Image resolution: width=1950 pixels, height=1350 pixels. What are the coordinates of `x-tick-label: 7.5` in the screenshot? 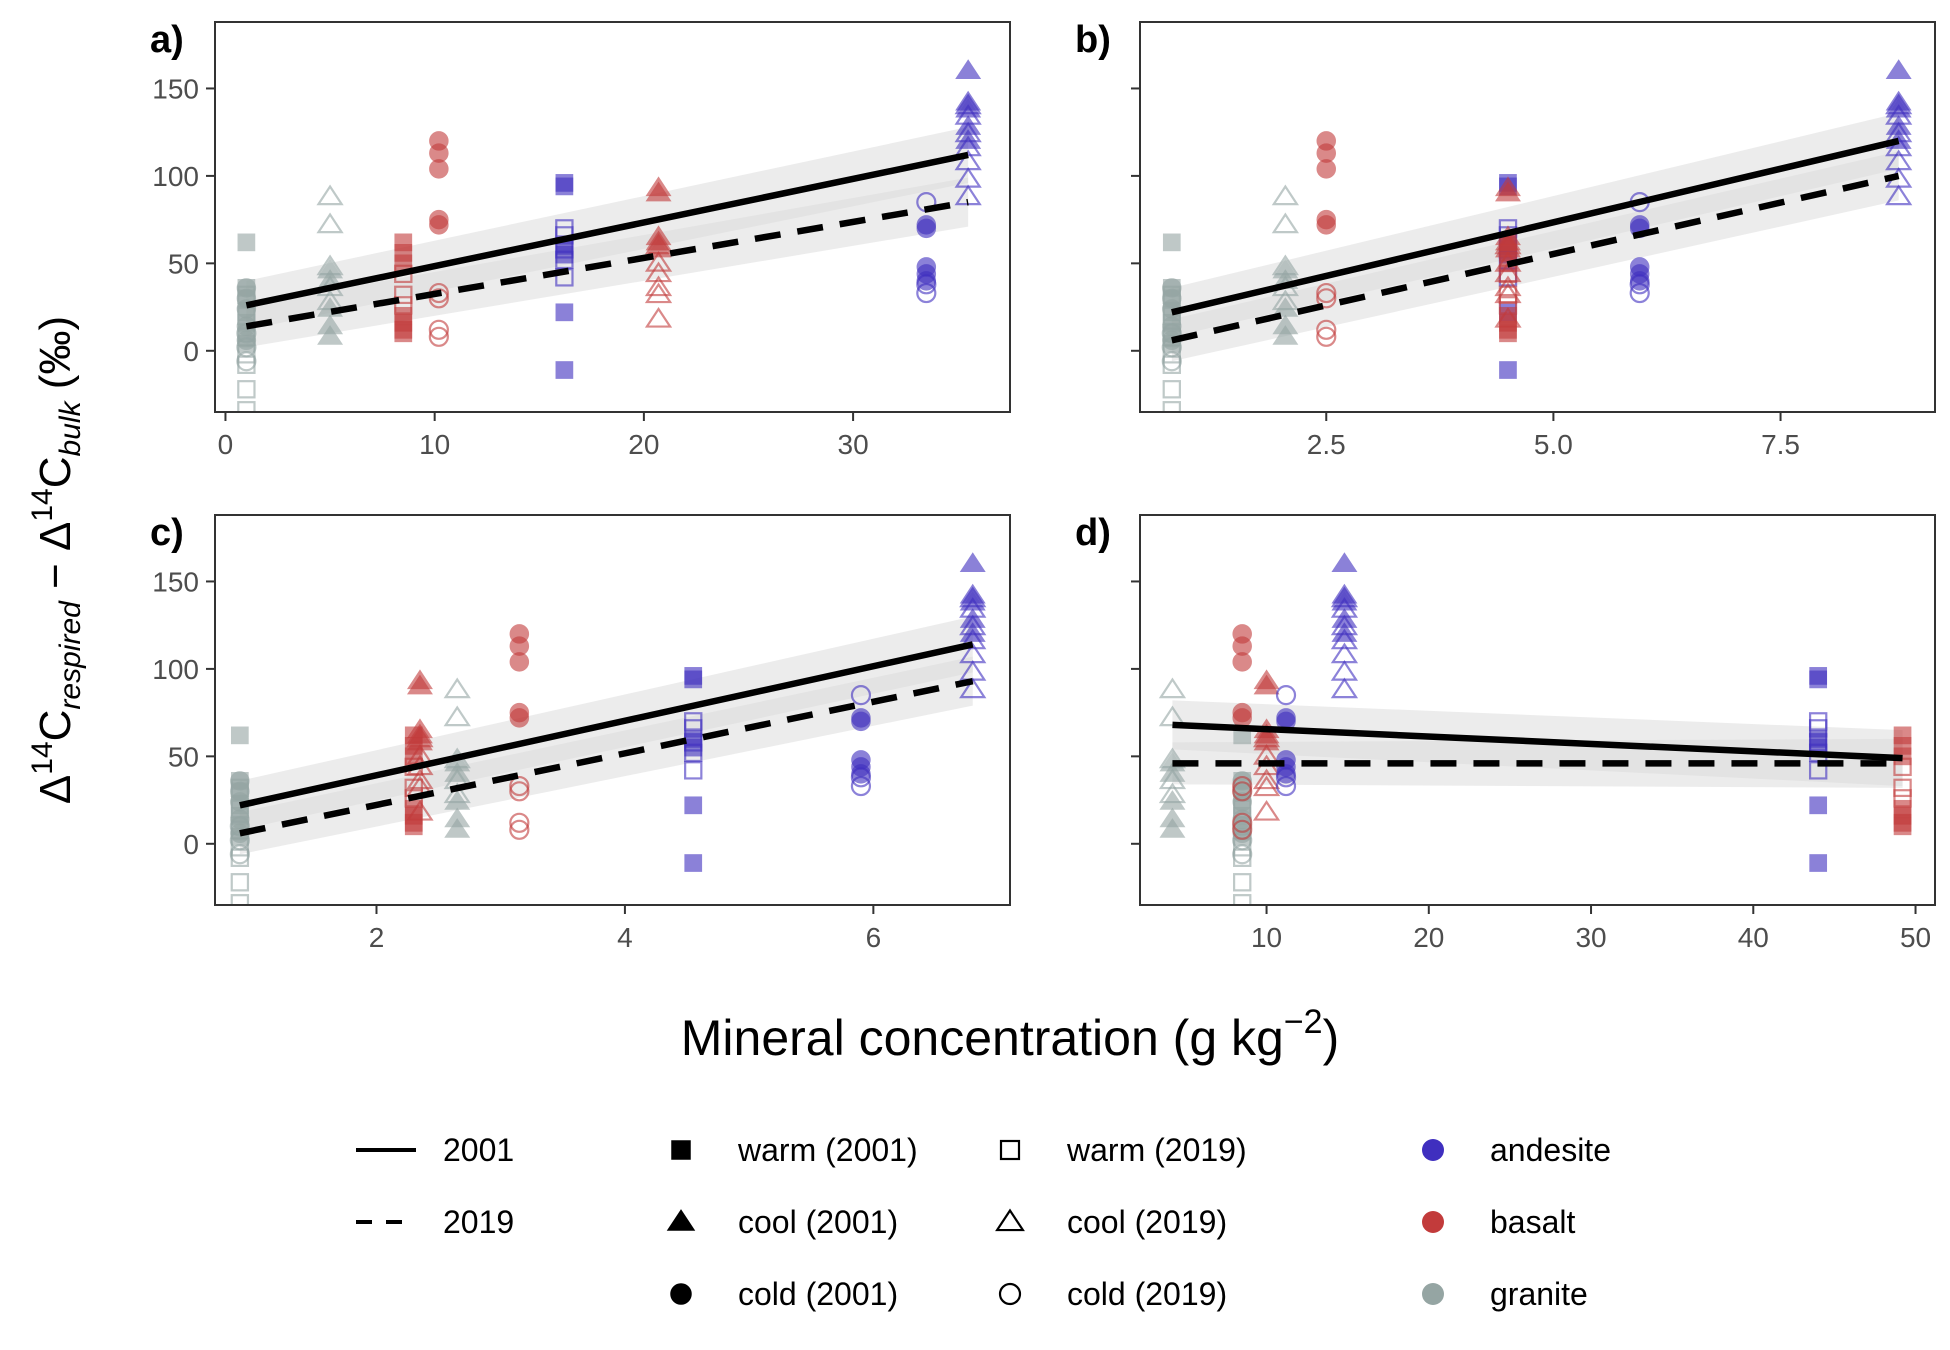 It's located at (1780, 444).